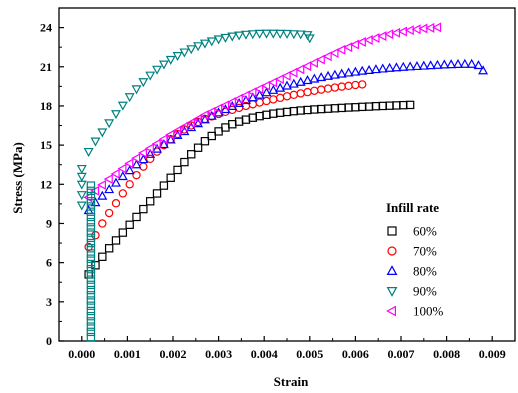  I want to click on y-tick-label: 24, so click(46, 28).